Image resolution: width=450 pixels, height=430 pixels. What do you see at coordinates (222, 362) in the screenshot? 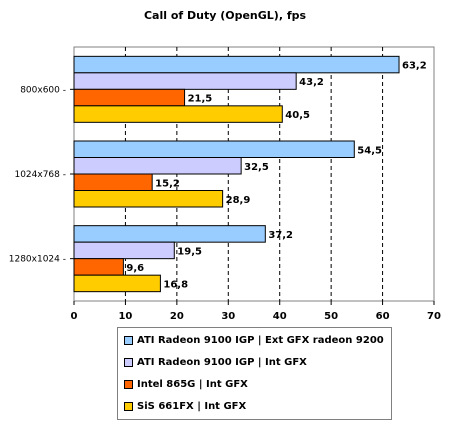
I see `legend-label-2: ATI Radeon 9100 IGP | Int GFX` at bounding box center [222, 362].